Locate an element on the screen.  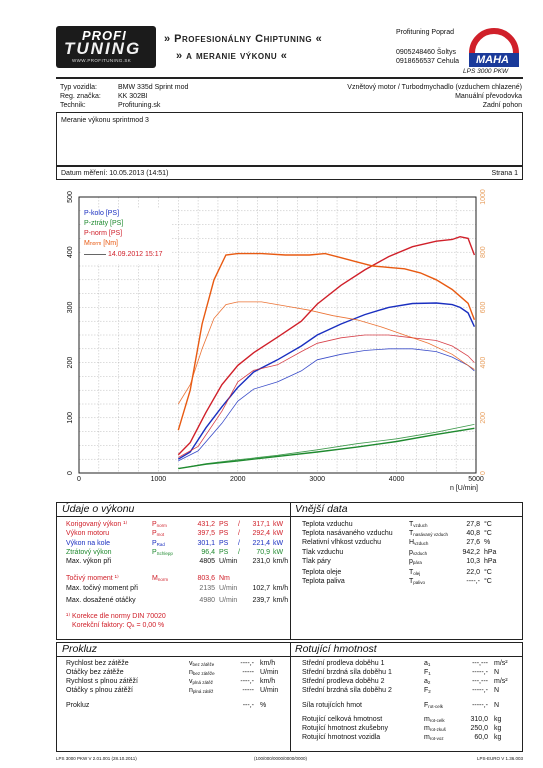
slip-row-symbol-sym: n is located at coordinates (191, 690).